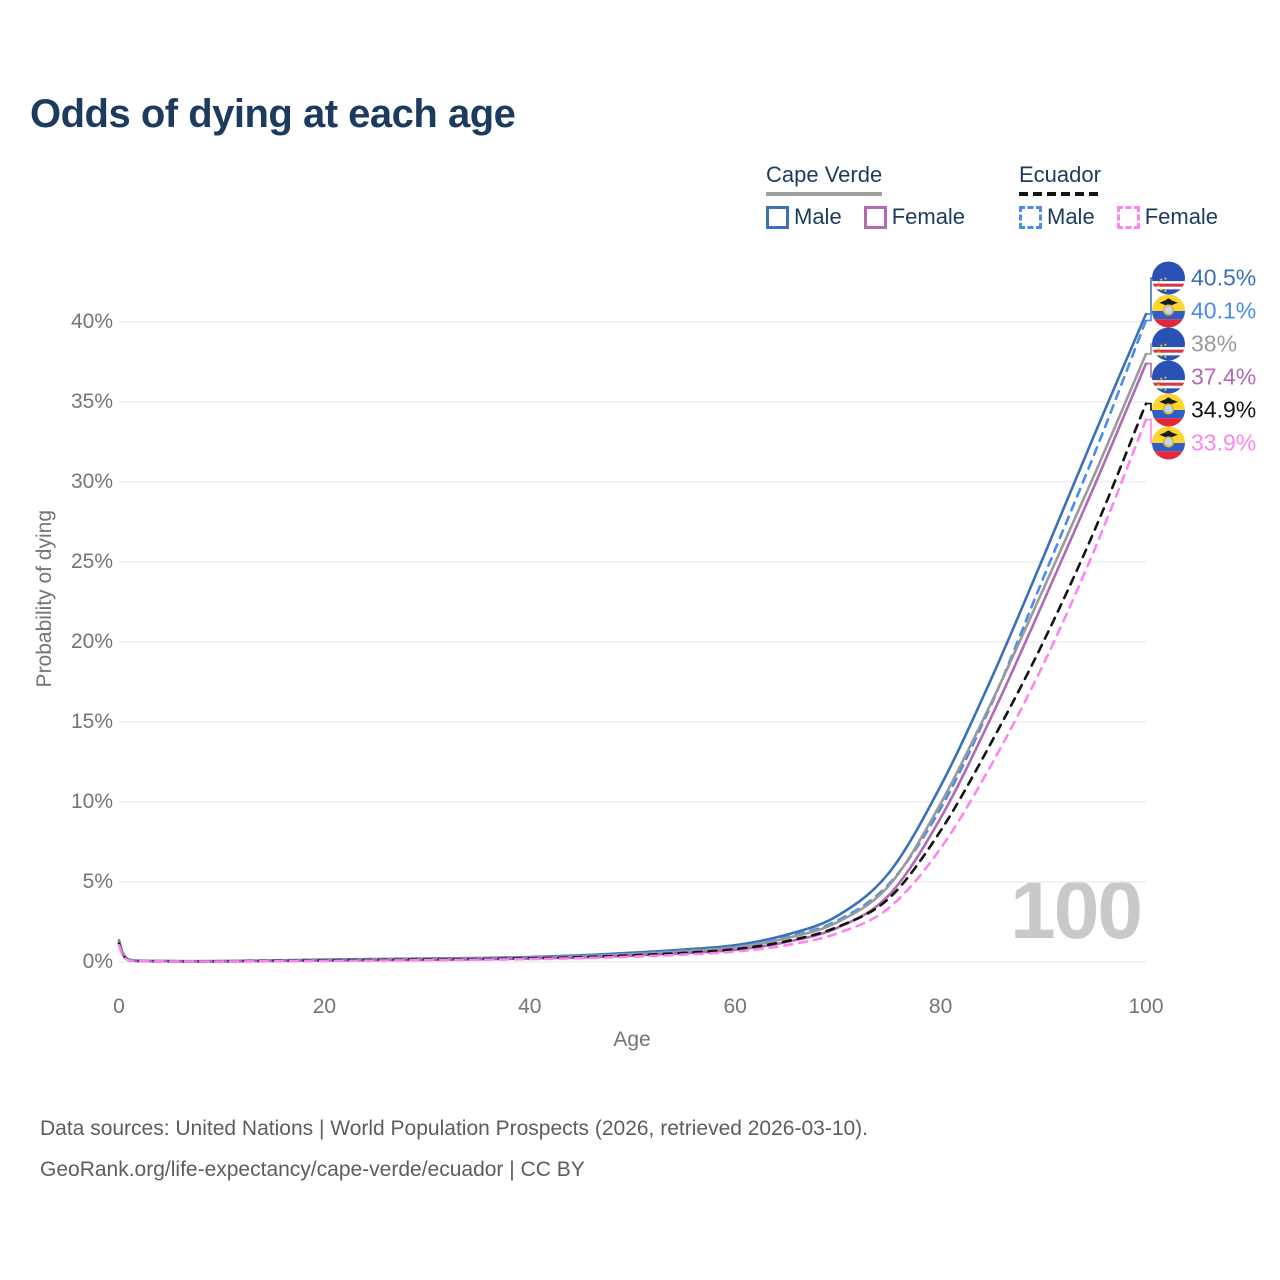  Describe the element at coordinates (530, 1006) in the screenshot. I see `x-tick-label-40: 40` at that location.